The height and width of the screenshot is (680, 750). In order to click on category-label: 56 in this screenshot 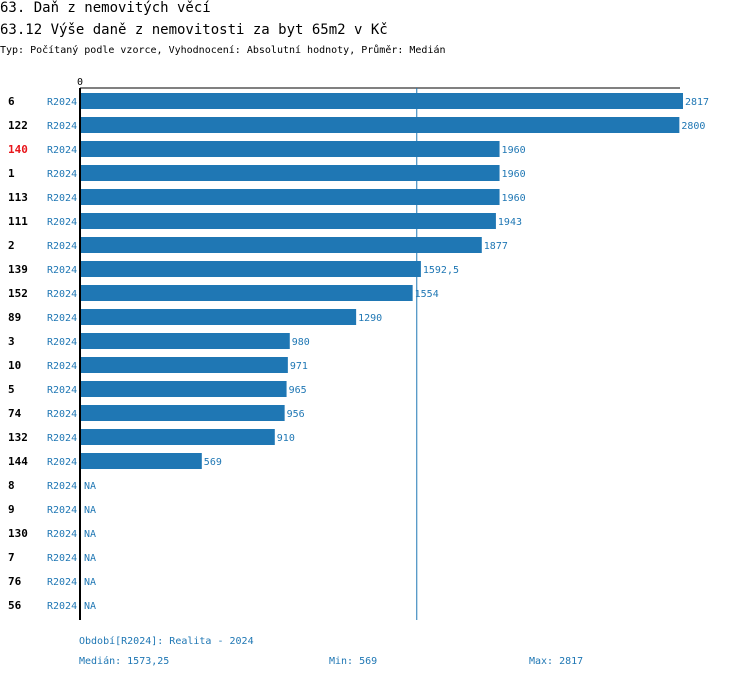, I will do `click(15, 605)`.